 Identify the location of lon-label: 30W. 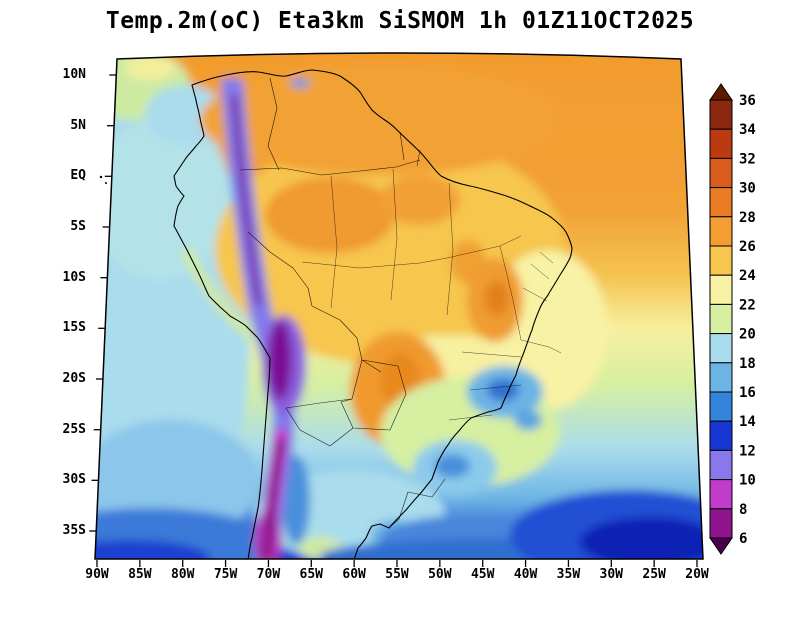
(611, 574).